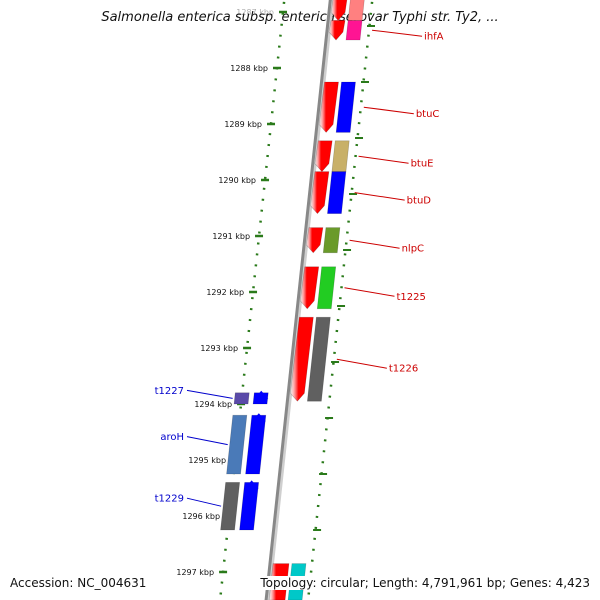 Image resolution: width=600 pixels, height=600 pixels. Describe the element at coordinates (361, 363) in the screenshot. I see `gene-leader-t1226` at that location.